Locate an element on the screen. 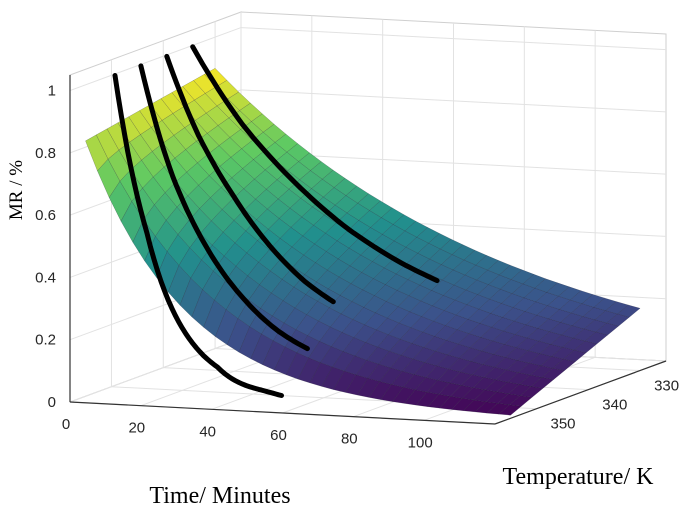 The width and height of the screenshot is (698, 516). z-tick-label: 0.8 is located at coordinates (45, 153).